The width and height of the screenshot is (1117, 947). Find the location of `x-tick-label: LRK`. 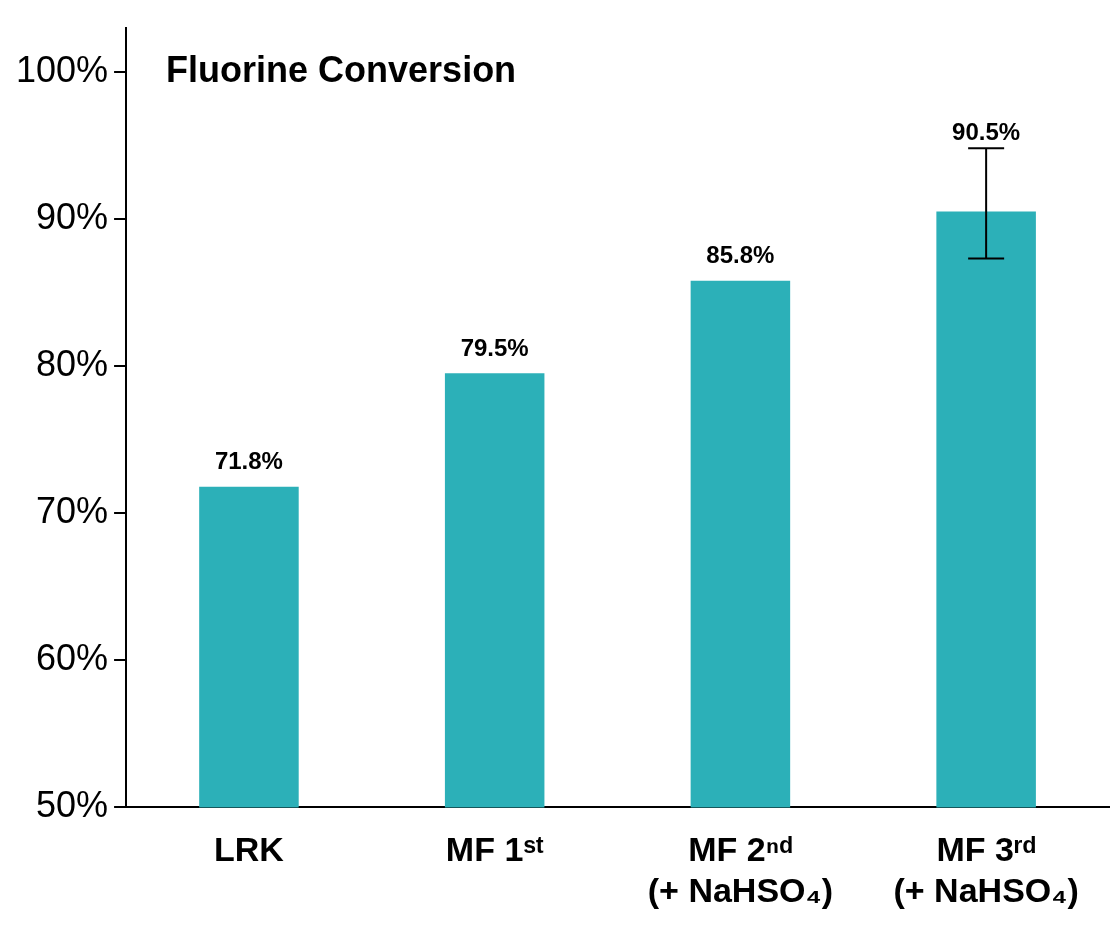

x-tick-label: LRK is located at coordinates (249, 849).